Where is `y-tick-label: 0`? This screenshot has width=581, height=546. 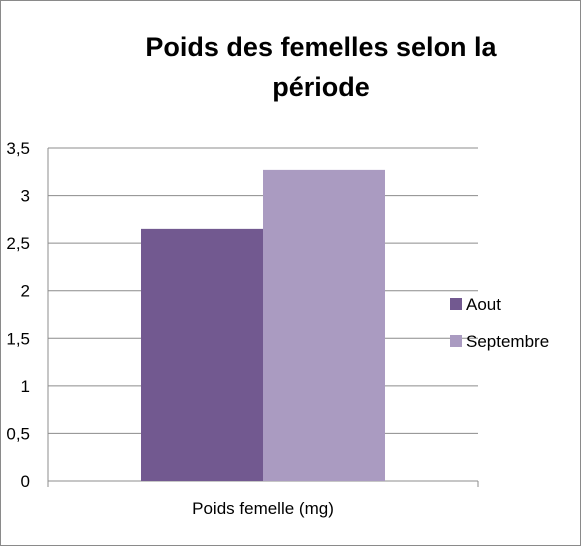
y-tick-label: 0 is located at coordinates (25, 481).